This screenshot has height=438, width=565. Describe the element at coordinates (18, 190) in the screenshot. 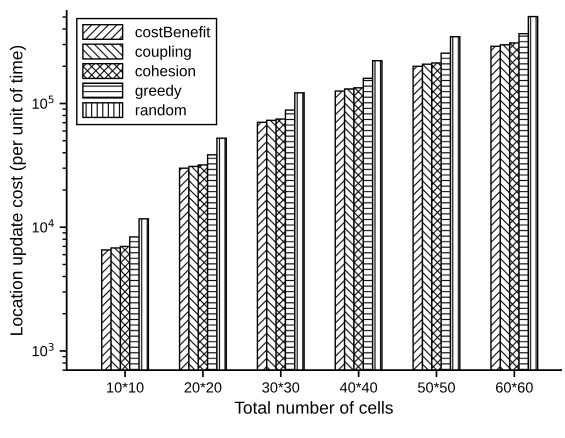

I see `y-axis-title: Location update cost (per unit of time)` at that location.